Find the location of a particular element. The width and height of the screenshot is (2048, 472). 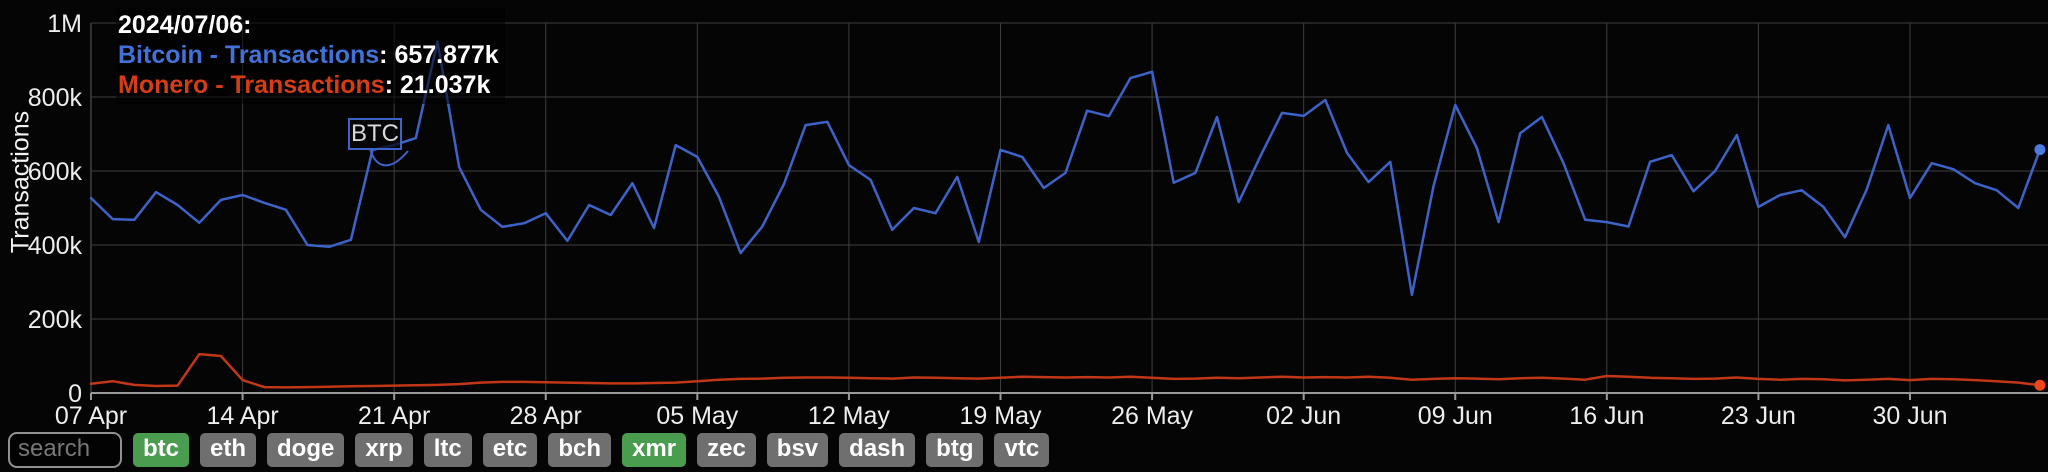

tooltip-row-bitcoin: Bitcoin - Transactions: 657.877k is located at coordinates (308, 55).